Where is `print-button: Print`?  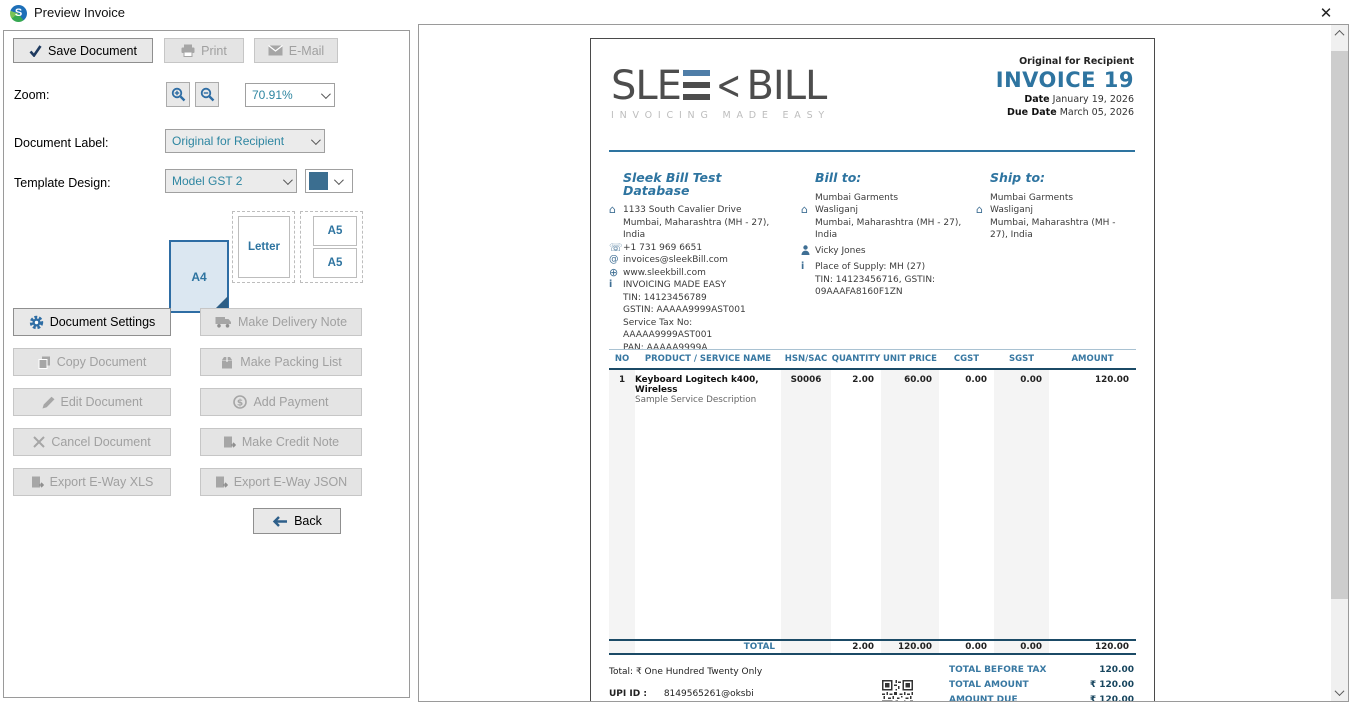 print-button: Print is located at coordinates (204, 50).